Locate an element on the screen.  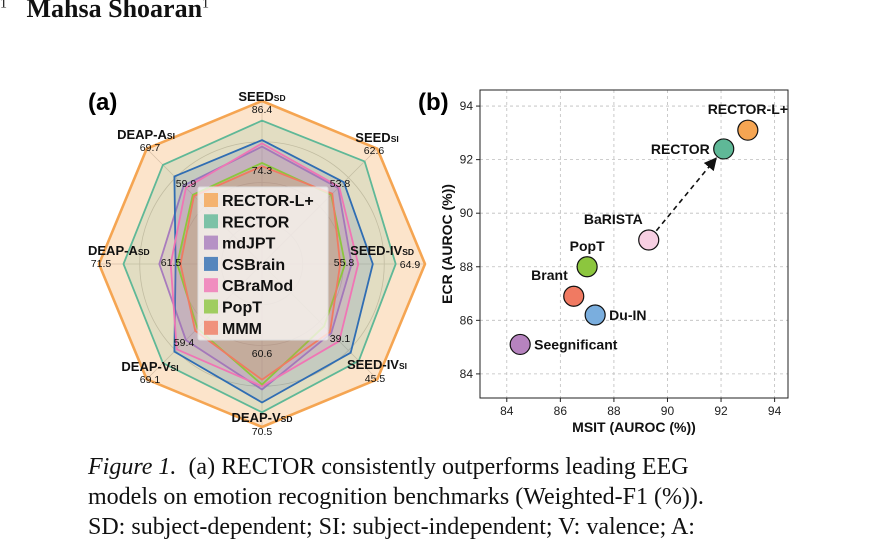
improvement-arrow is located at coordinates (686, 194).